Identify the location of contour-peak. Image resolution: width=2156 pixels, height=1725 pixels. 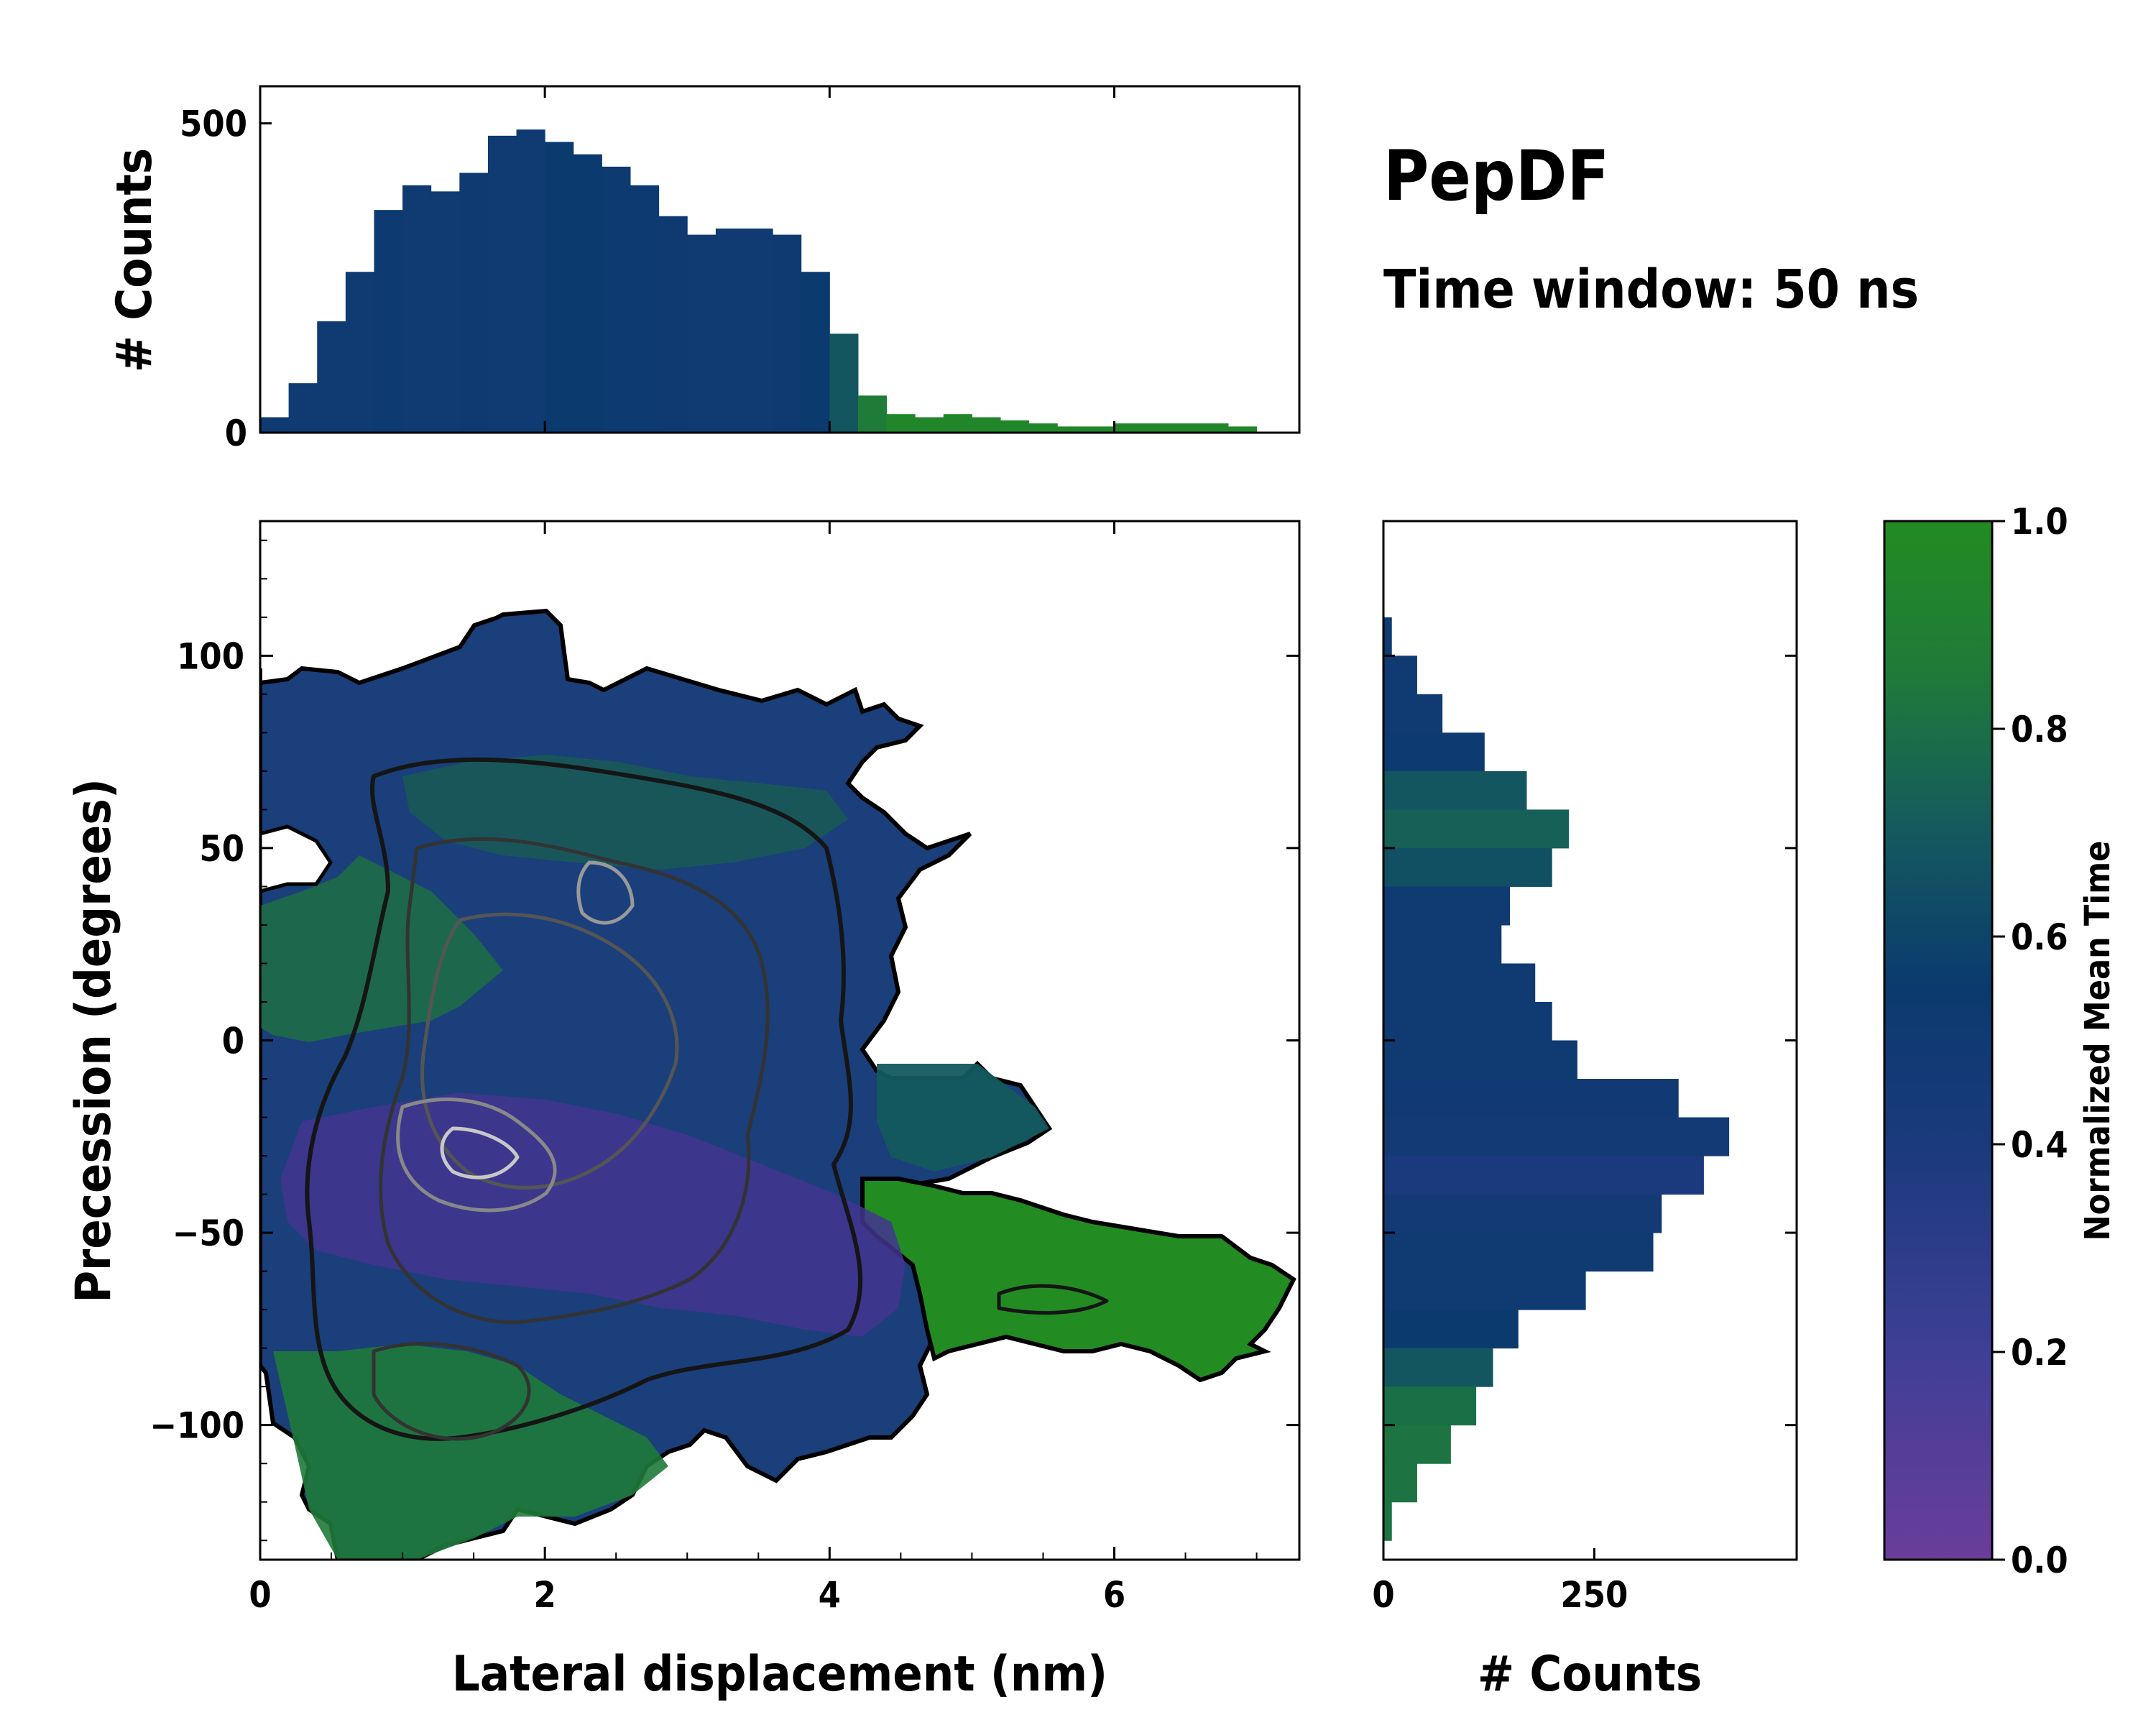
(480, 1152).